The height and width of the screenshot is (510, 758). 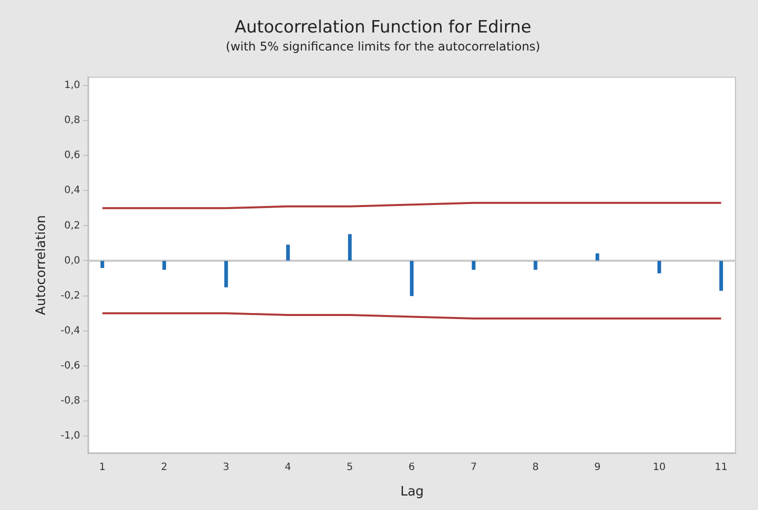 I want to click on y-tick-label: 0,6, so click(x=72, y=156).